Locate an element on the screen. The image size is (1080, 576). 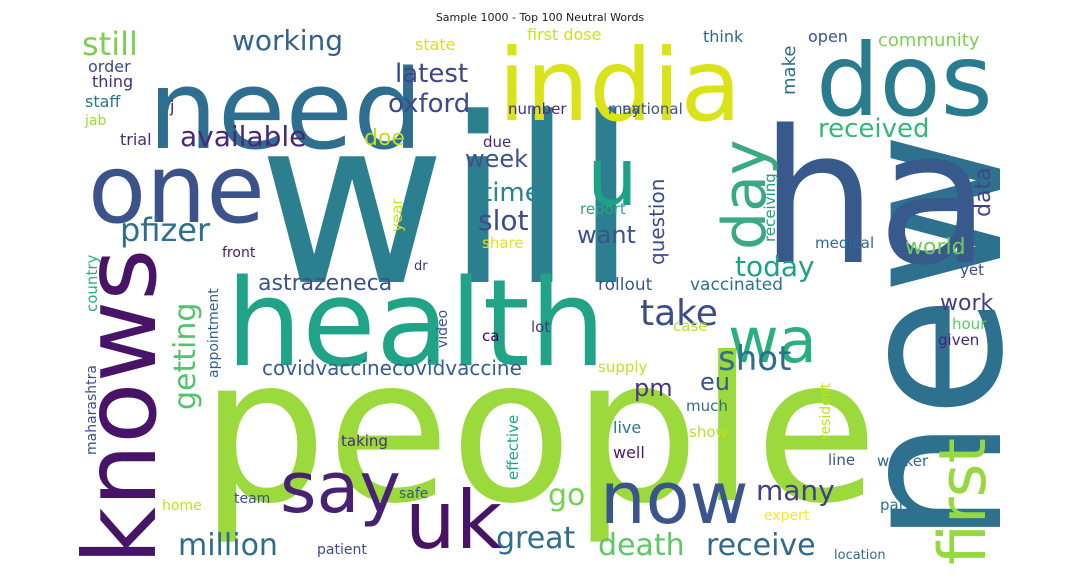
word-india: india is located at coordinates (620, 85).